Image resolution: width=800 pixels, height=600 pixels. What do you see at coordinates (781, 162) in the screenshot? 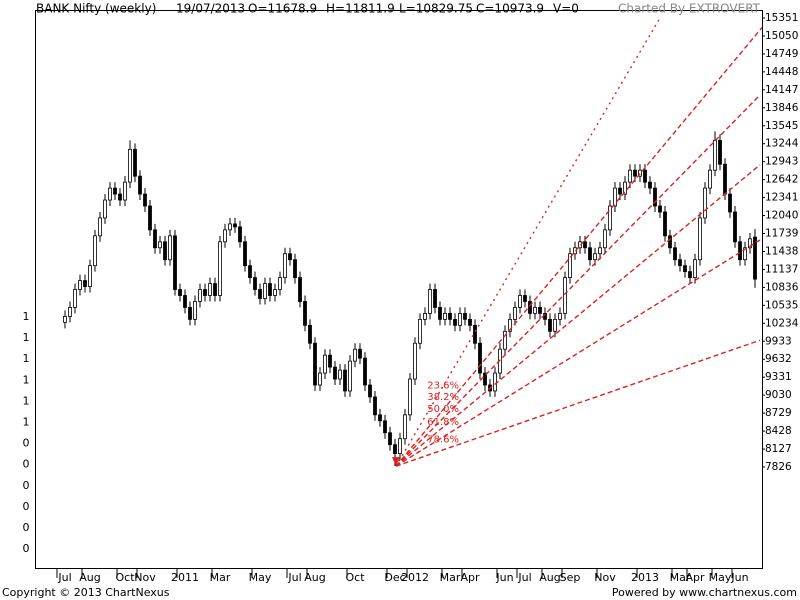
I see `y-tick-label: 12943` at bounding box center [781, 162].